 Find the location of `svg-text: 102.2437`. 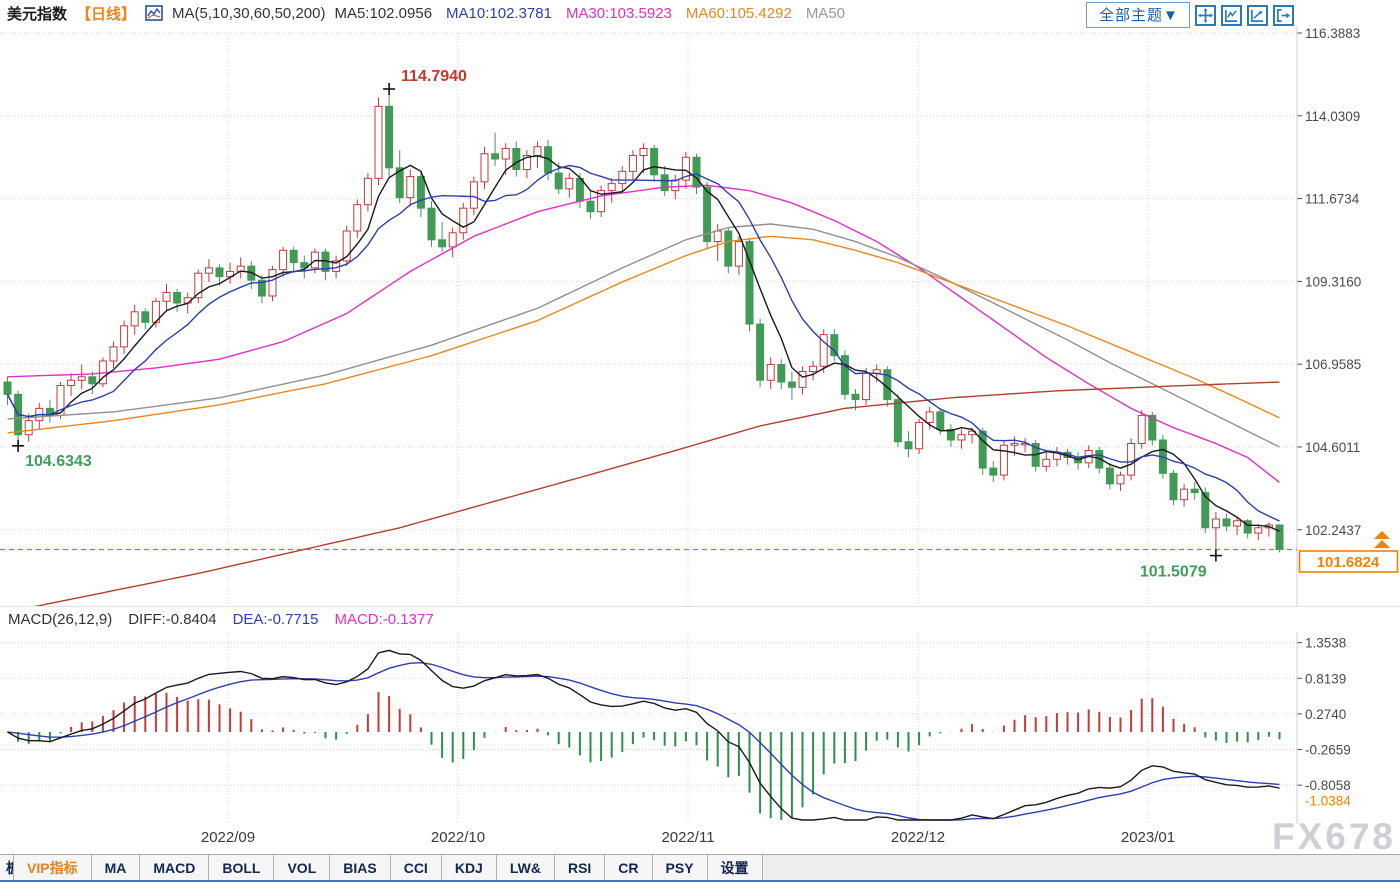

svg-text: 102.2437 is located at coordinates (1333, 530).